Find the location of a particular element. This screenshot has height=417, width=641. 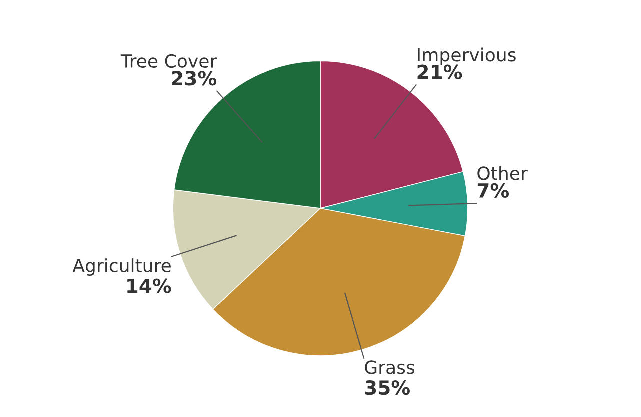

slice-label: Impervious is located at coordinates (467, 57).